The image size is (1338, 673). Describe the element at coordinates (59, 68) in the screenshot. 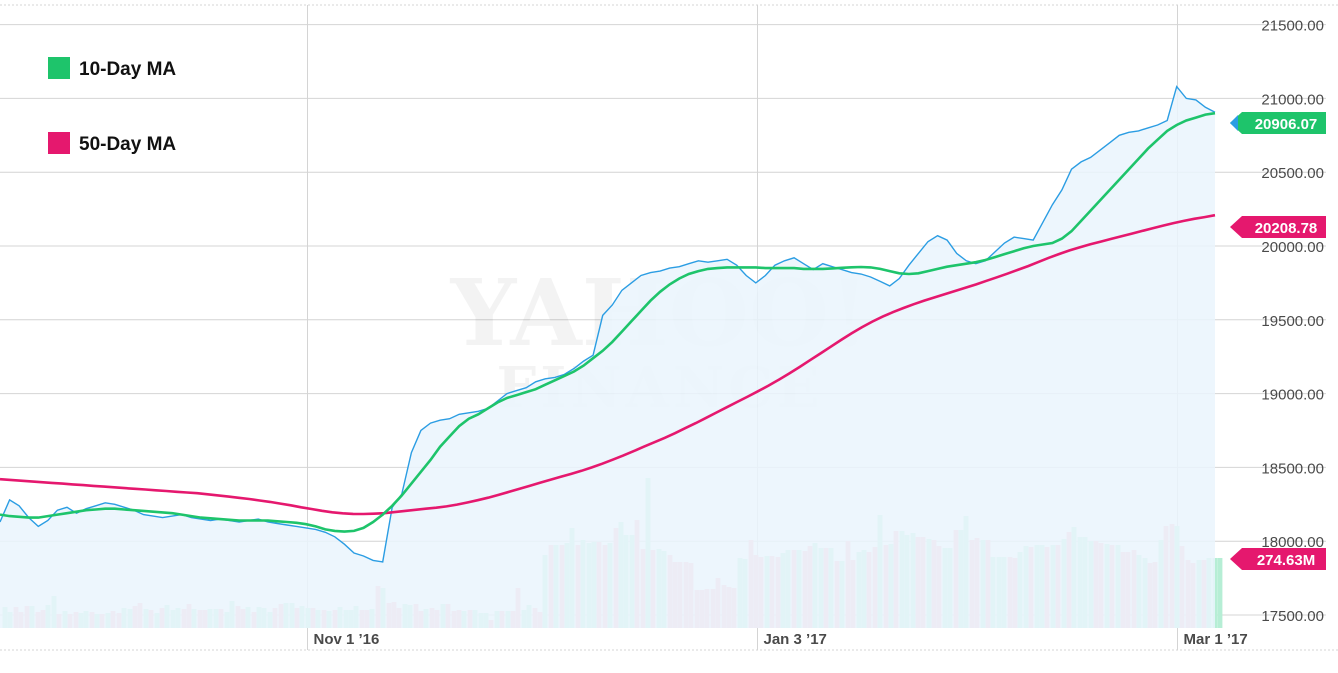

I see `ma10-swatch` at that location.